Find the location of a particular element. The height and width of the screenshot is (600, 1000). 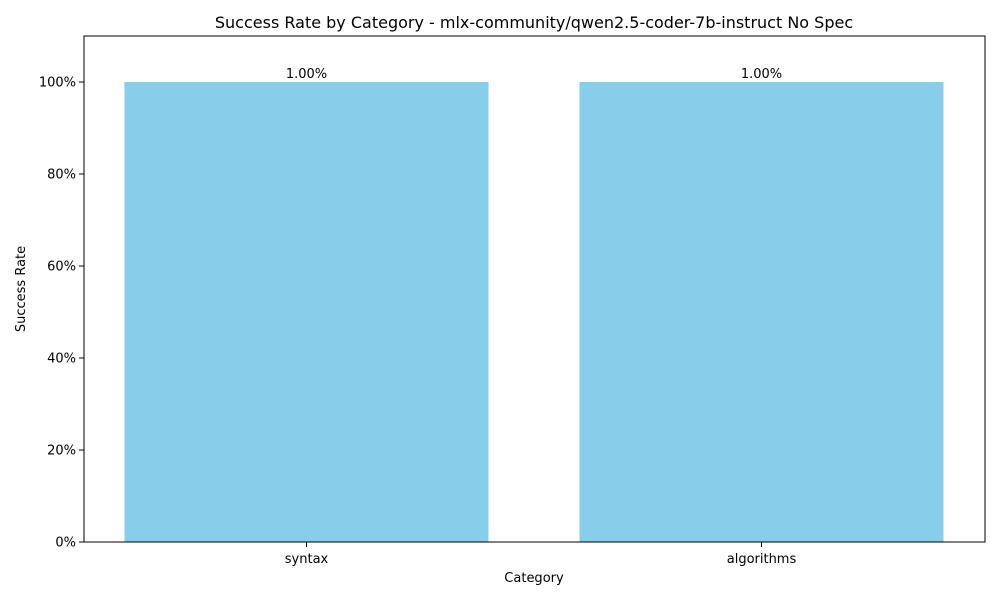

x-tick-label-syntax: syntax is located at coordinates (307, 559).